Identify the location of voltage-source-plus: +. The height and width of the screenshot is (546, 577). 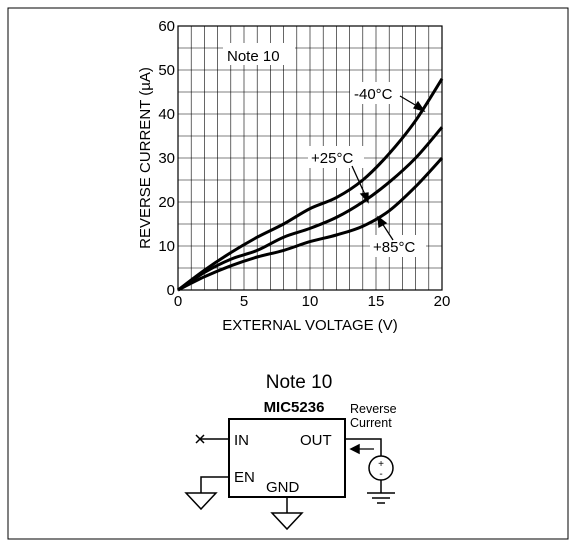
(381, 464).